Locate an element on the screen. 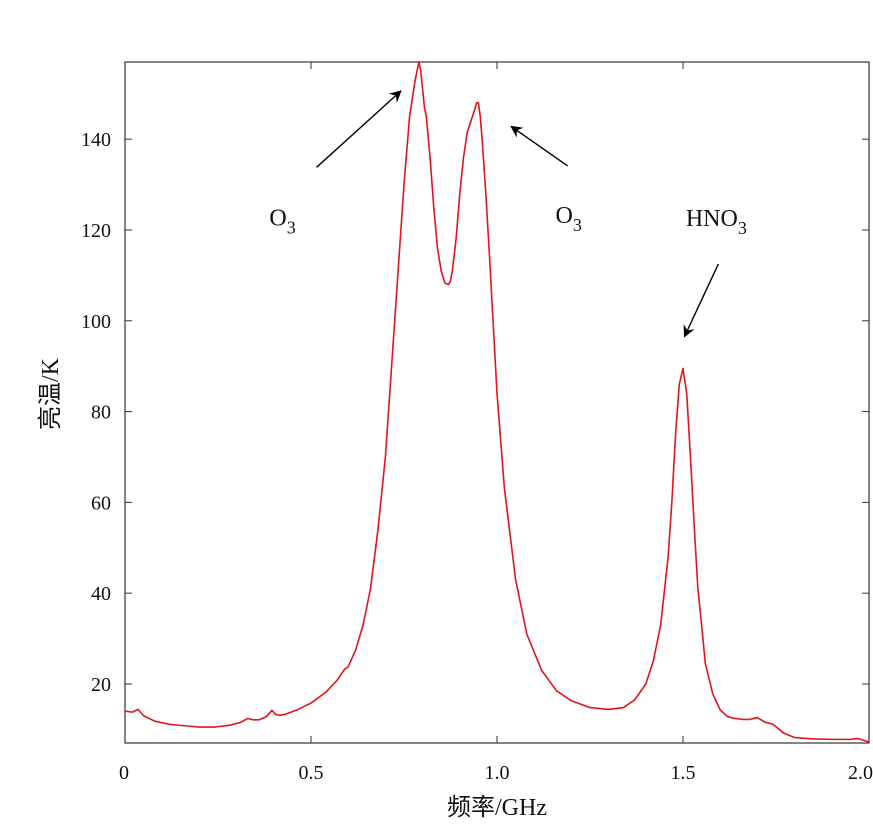 The height and width of the screenshot is (824, 873). y-tick-label: 140 is located at coordinates (96, 140).